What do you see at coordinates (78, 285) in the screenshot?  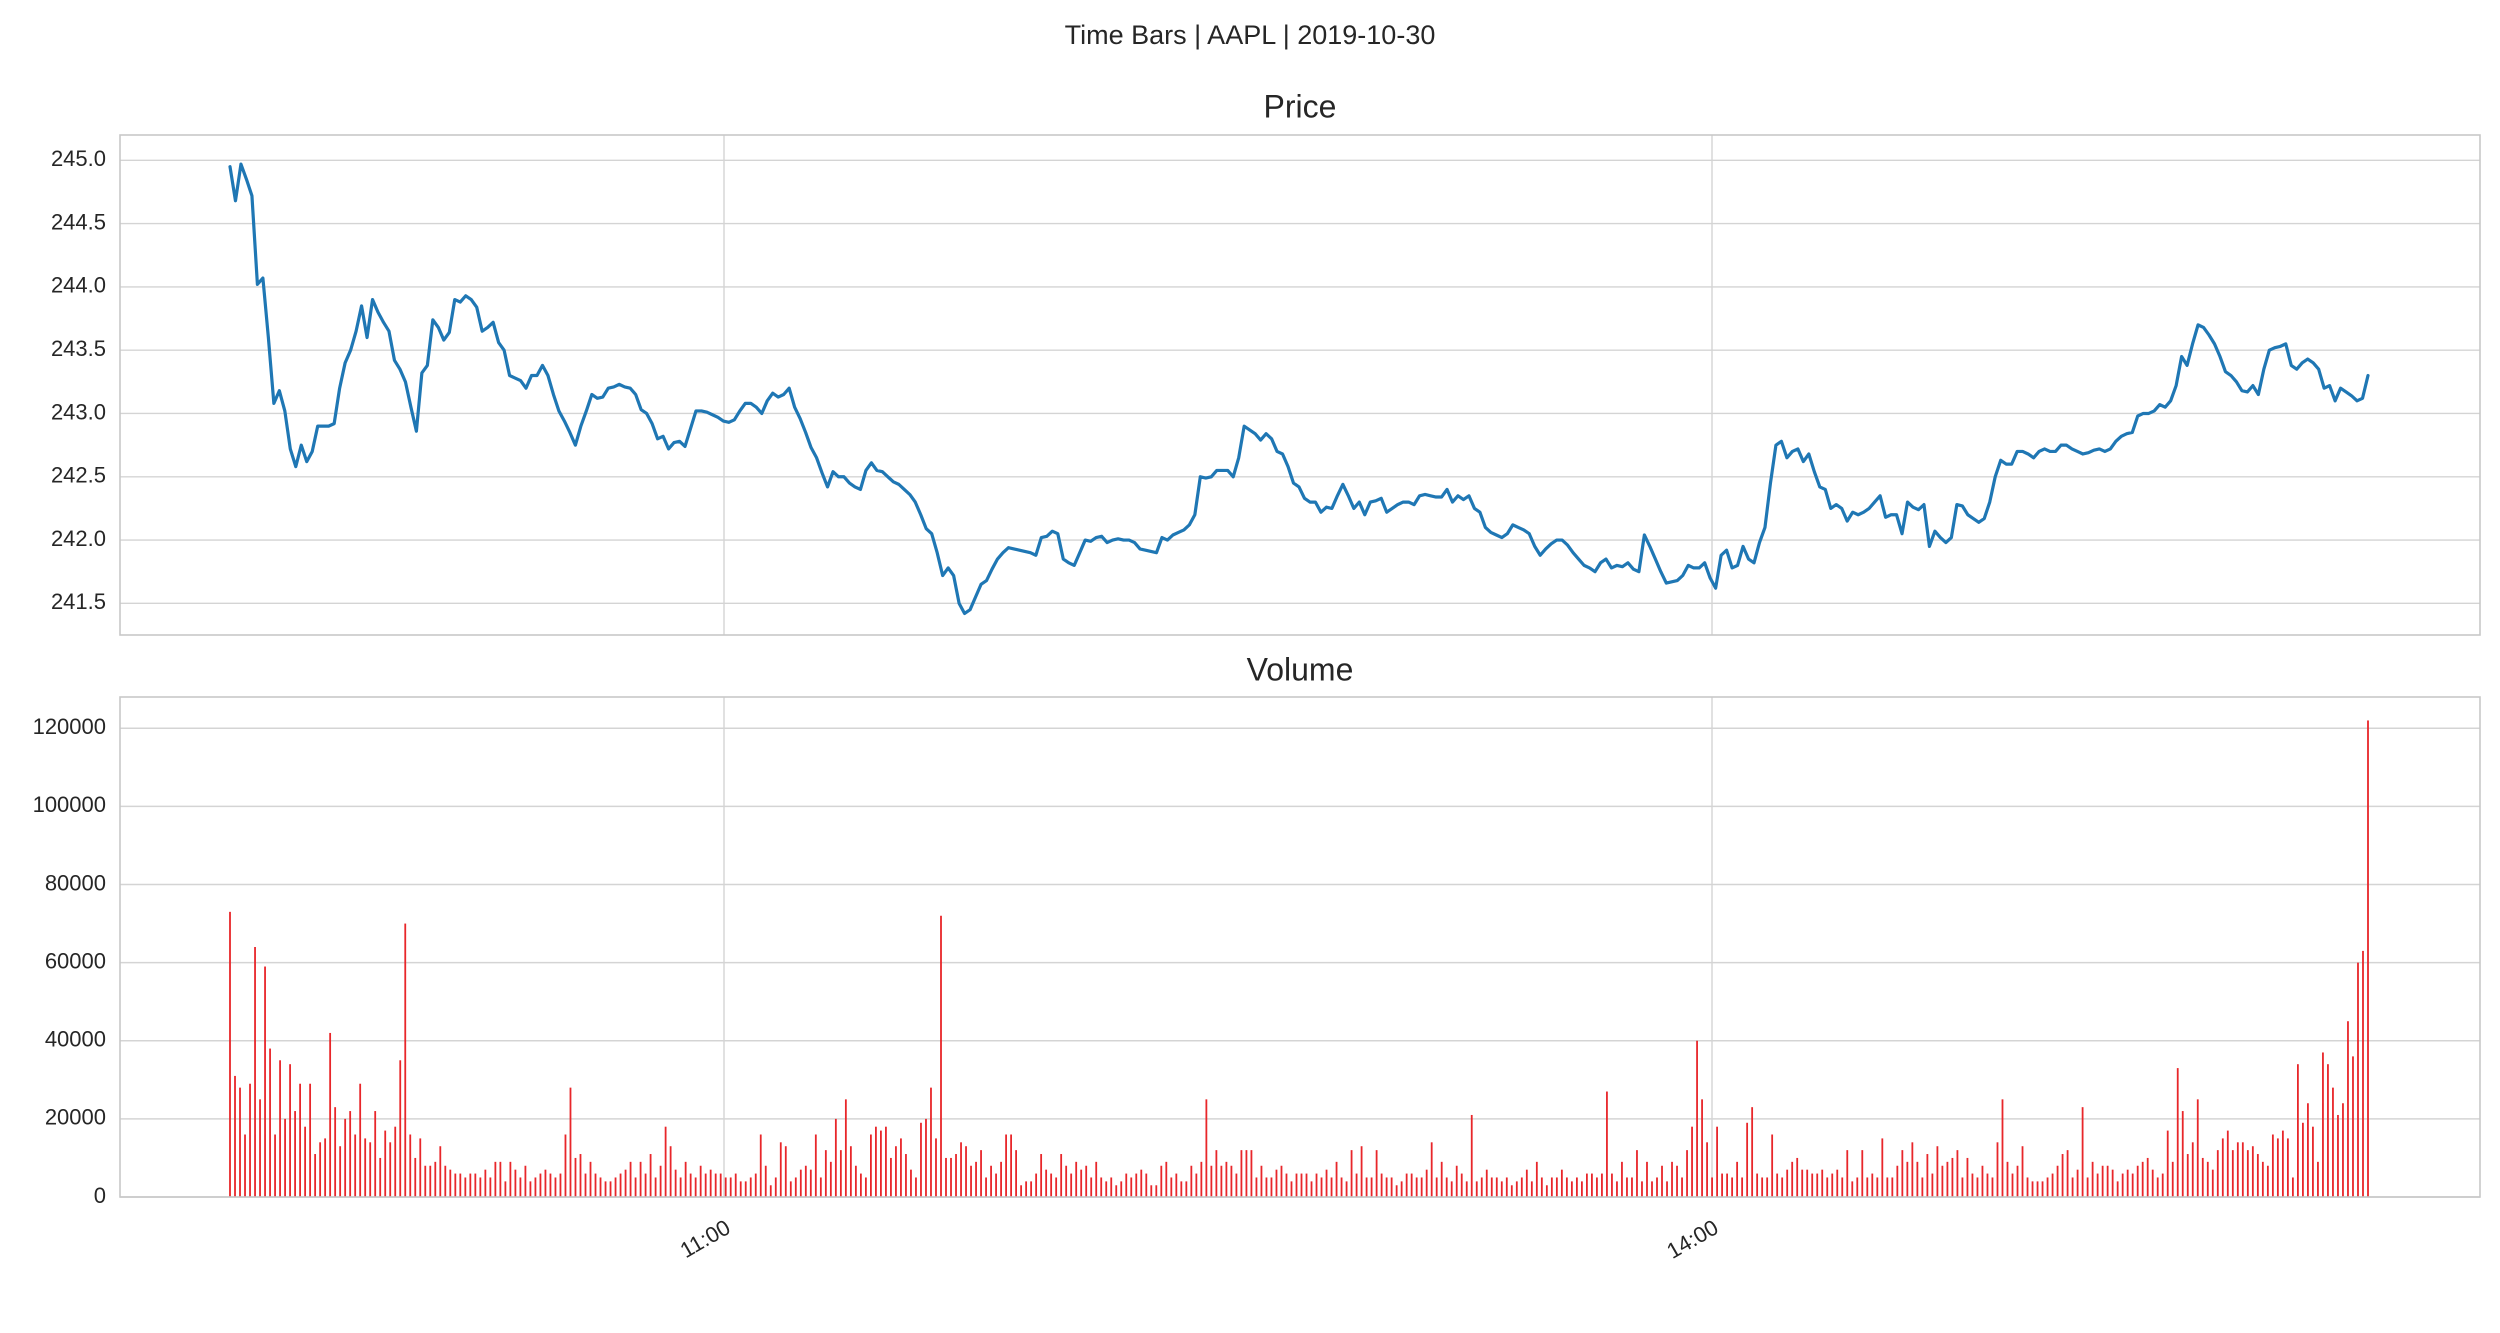 I see `price-y-tick-label: 244.0` at bounding box center [78, 285].